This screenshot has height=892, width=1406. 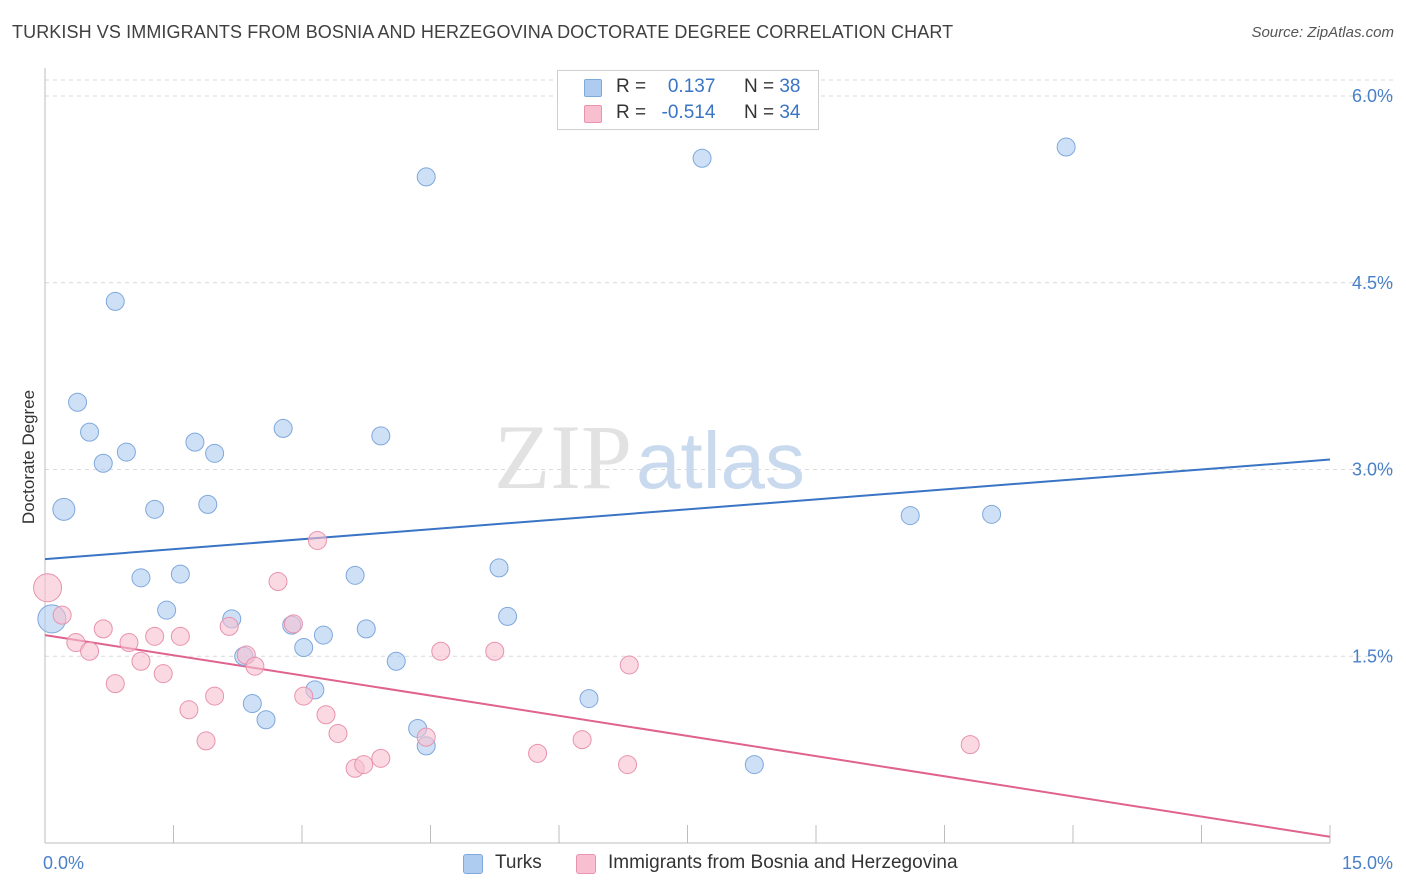 I want to click on legend-stats-turks: R = 0.137 N = 38, so click(x=708, y=87).